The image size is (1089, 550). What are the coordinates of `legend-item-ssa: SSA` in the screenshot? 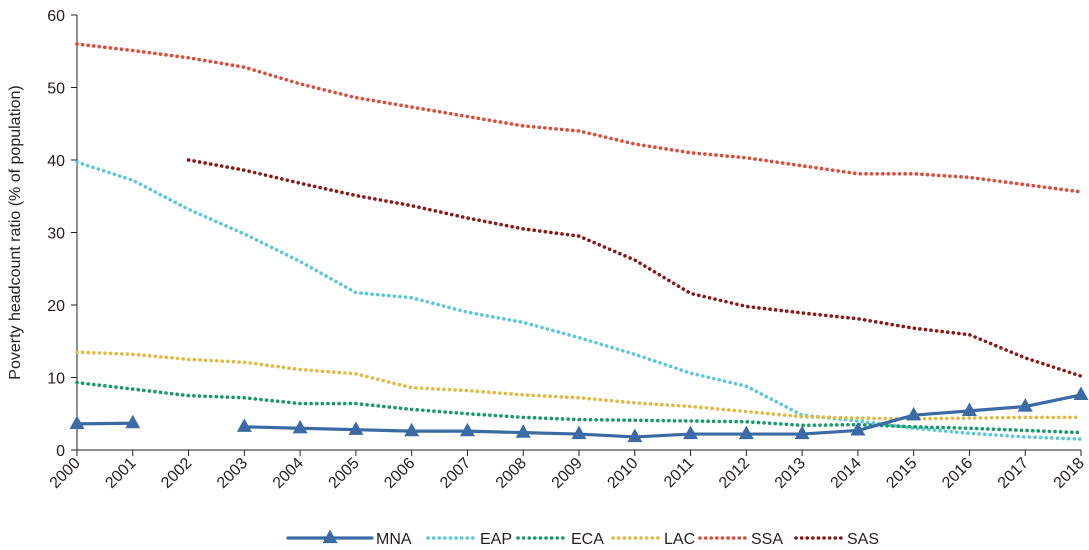 It's located at (740, 539).